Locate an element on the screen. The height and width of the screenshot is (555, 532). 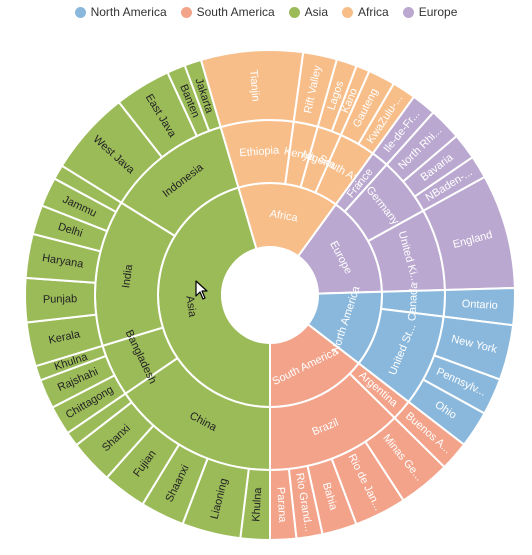
sunburst-segment is located at coordinates (283, 504).